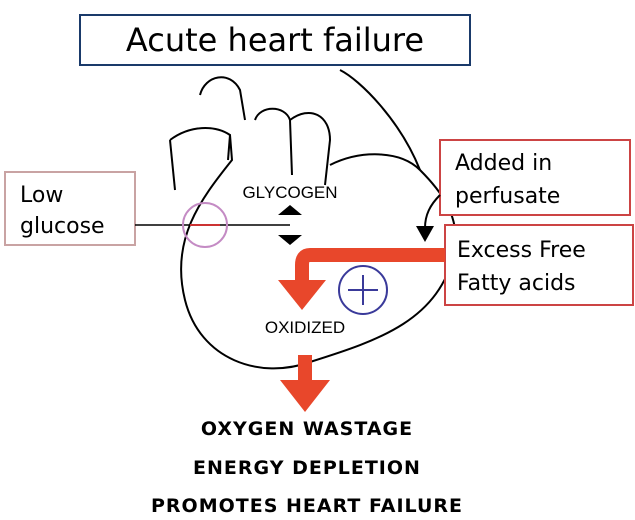 This screenshot has width=635, height=520. What do you see at coordinates (307, 429) in the screenshot?
I see `outcome: OXYGEN WASTAGE` at bounding box center [307, 429].